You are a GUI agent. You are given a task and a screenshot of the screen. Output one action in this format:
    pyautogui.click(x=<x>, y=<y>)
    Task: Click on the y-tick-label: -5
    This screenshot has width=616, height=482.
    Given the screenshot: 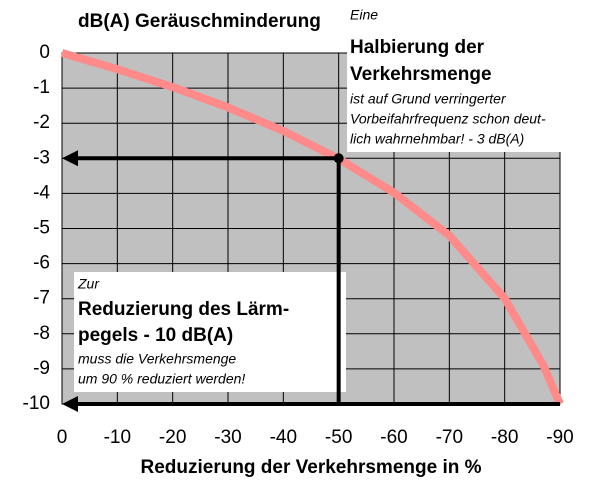 What is the action you would take?
    pyautogui.click(x=41, y=228)
    